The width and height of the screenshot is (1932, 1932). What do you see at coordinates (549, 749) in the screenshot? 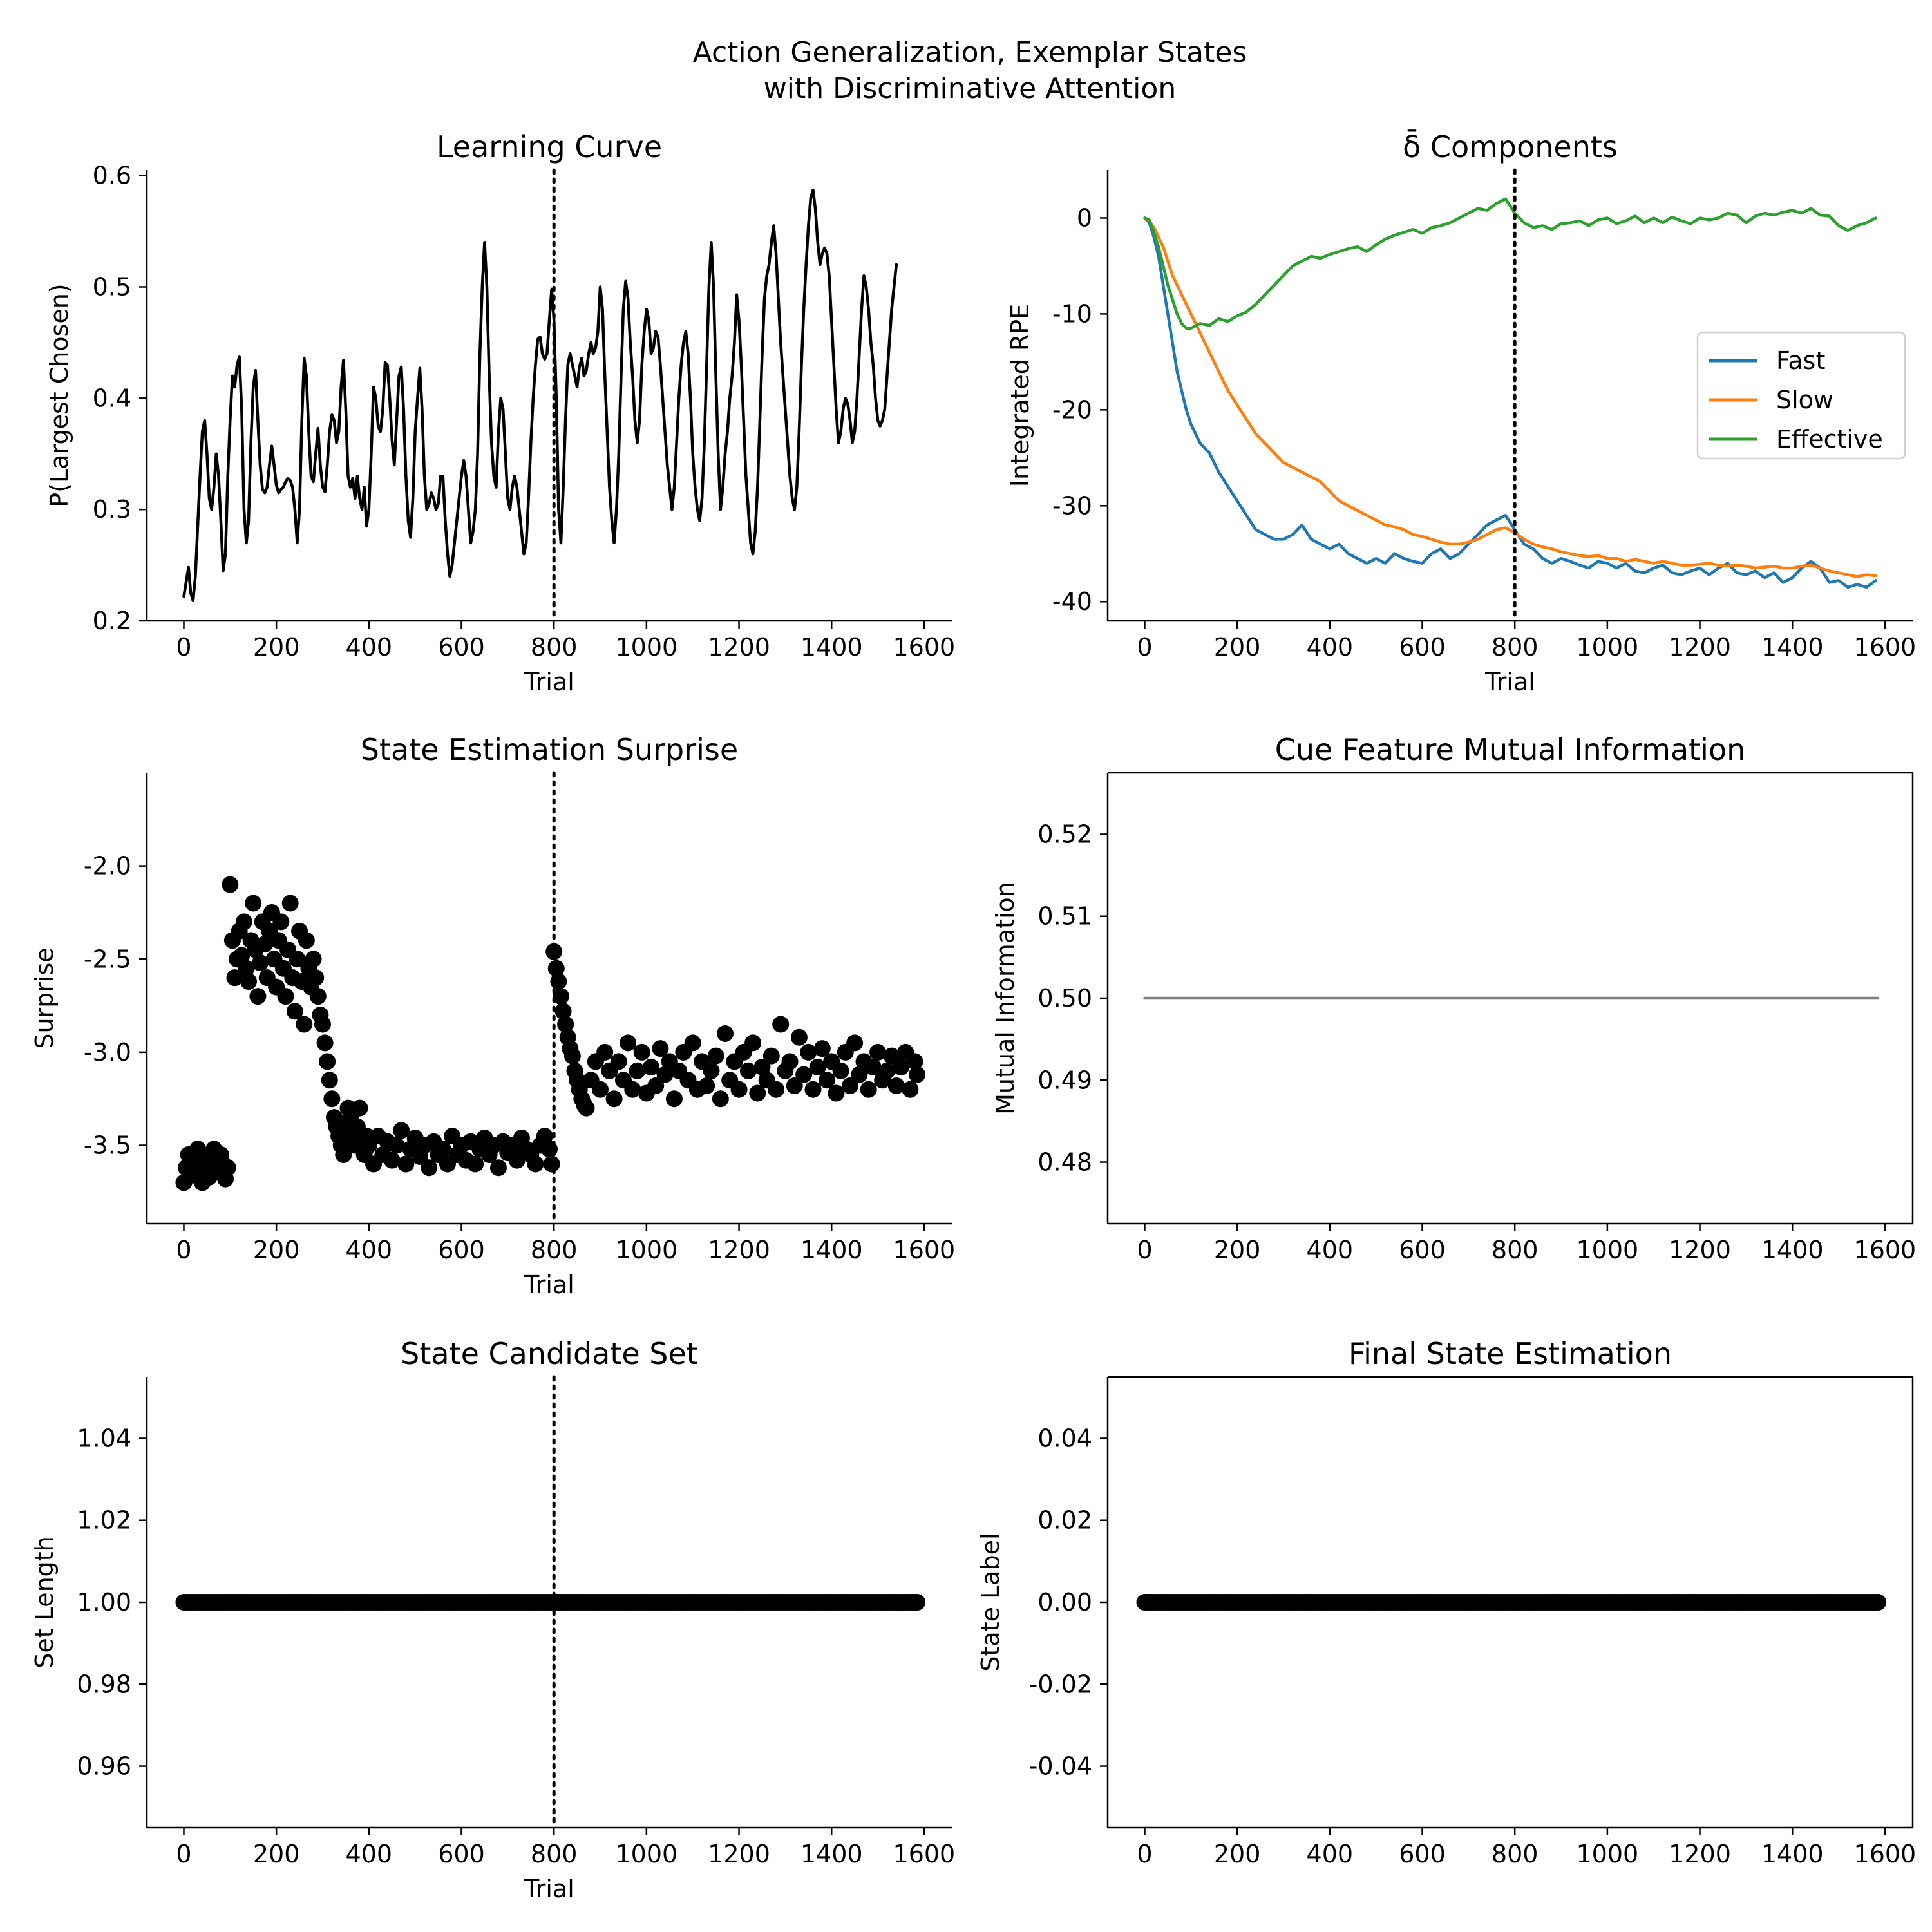
I see `panel-title: State Estimation Surprise` at bounding box center [549, 749].